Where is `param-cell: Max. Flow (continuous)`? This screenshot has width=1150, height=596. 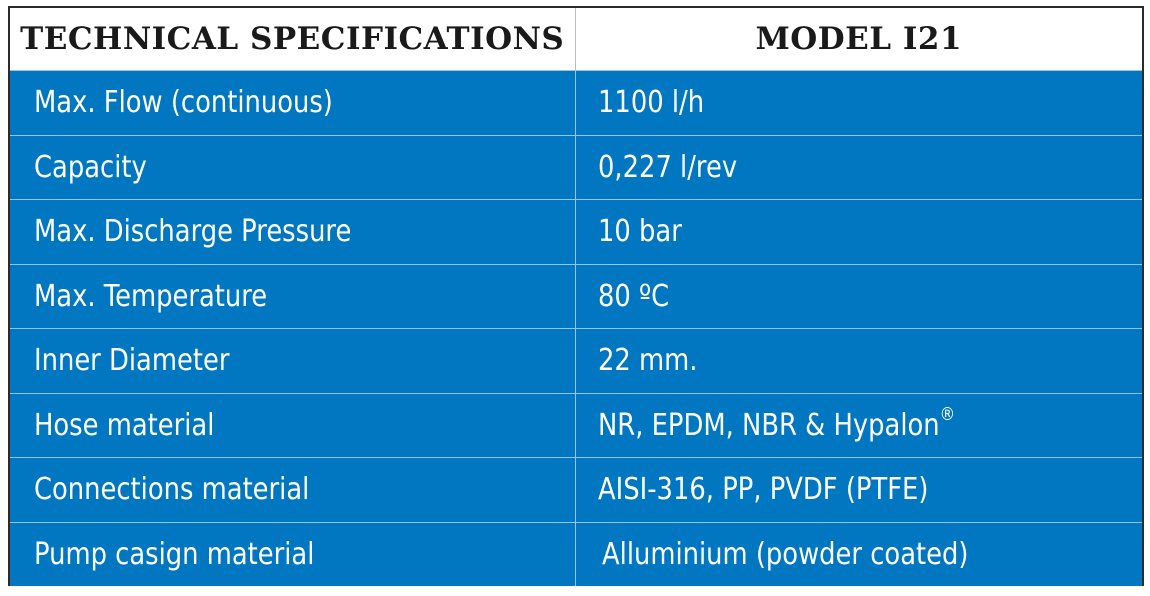
param-cell: Max. Flow (continuous) is located at coordinates (292, 102).